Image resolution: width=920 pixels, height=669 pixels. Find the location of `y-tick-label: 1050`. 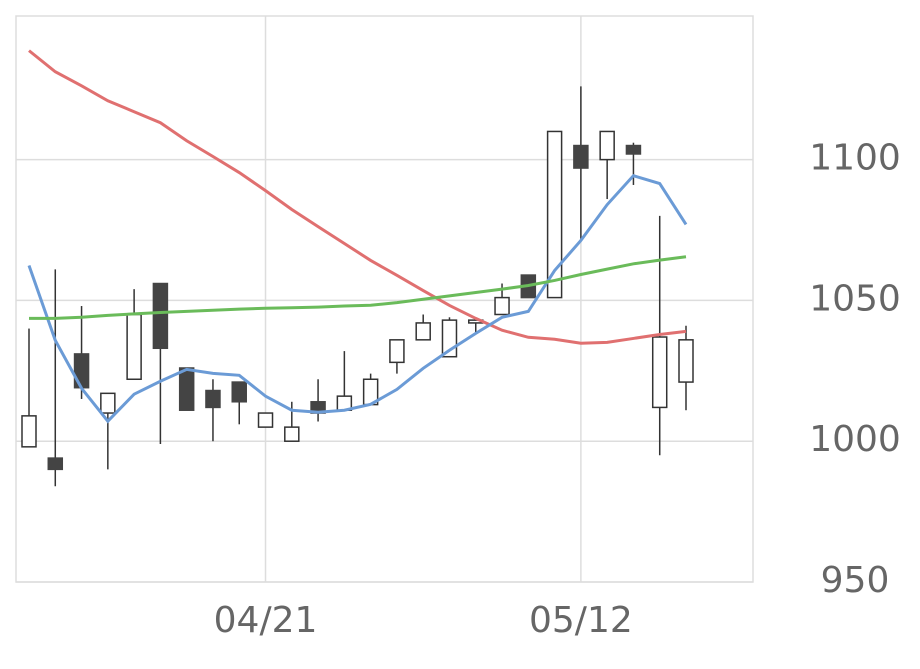

y-tick-label: 1050 is located at coordinates (855, 298).